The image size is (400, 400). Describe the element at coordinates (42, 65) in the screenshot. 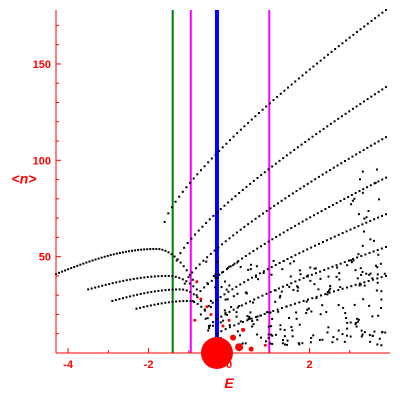

I see `y-tick-label: 150` at that location.